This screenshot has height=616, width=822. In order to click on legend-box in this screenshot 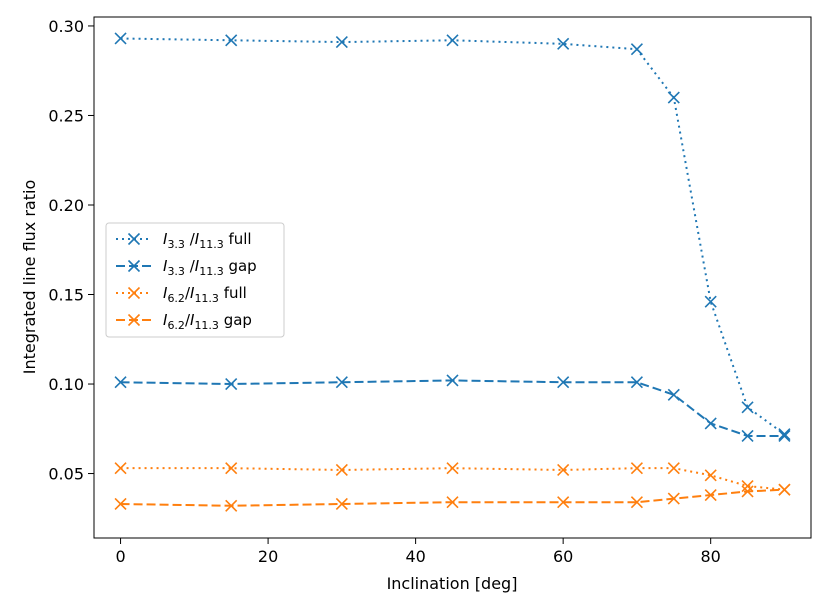, I will do `click(195, 280)`.